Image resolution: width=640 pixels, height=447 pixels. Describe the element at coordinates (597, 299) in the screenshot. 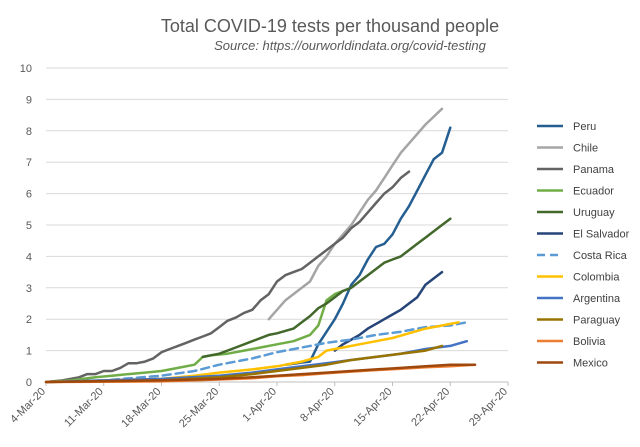

I see `legend-label-argentina: Argentina` at that location.